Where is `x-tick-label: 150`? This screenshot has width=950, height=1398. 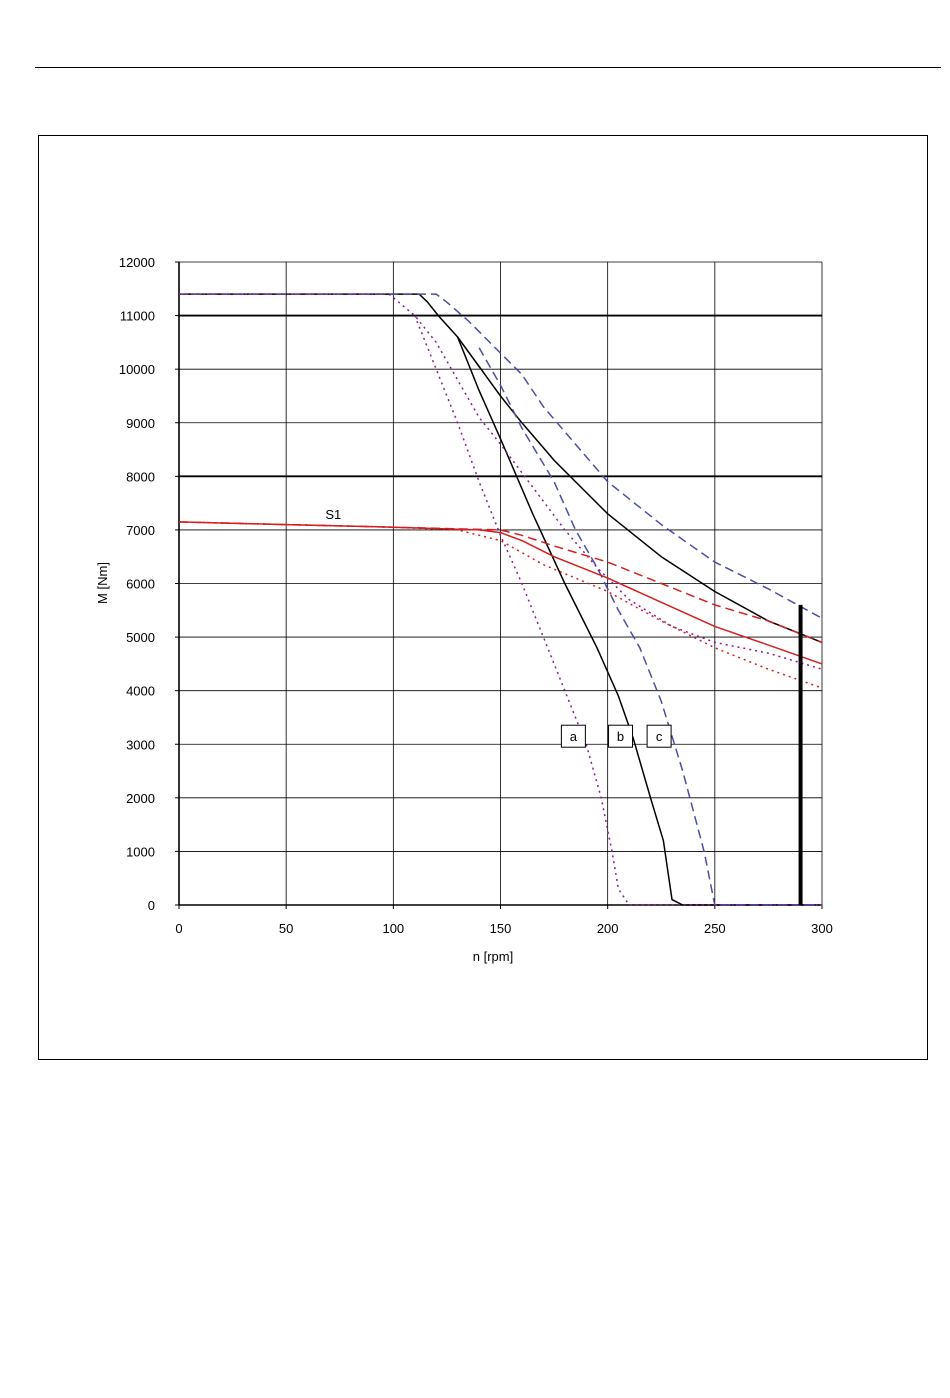 x-tick-label: 150 is located at coordinates (501, 928).